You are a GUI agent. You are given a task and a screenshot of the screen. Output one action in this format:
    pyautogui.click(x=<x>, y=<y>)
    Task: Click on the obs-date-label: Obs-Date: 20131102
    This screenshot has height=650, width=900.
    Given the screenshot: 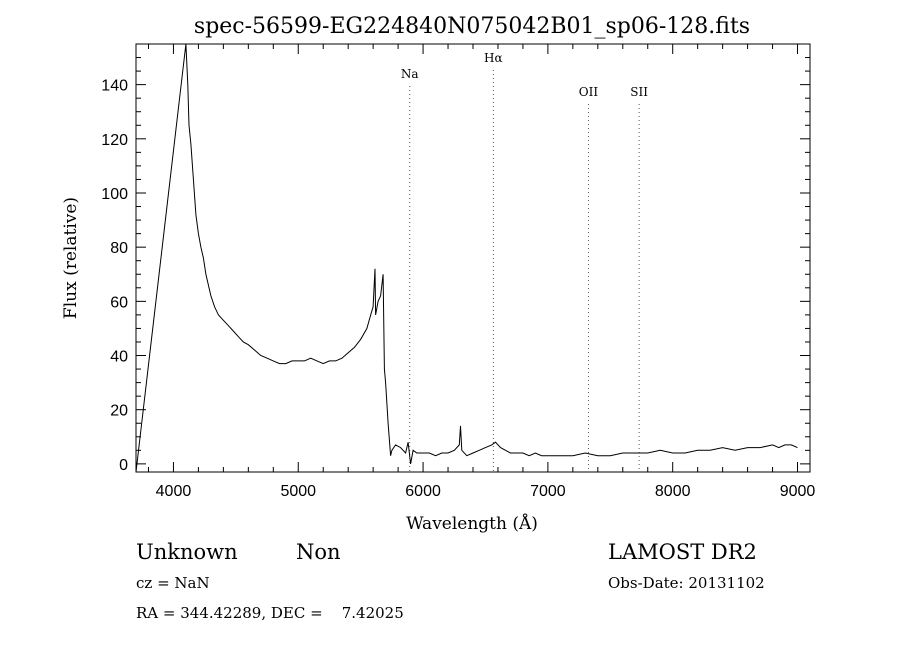 What is the action you would take?
    pyautogui.click(x=686, y=583)
    